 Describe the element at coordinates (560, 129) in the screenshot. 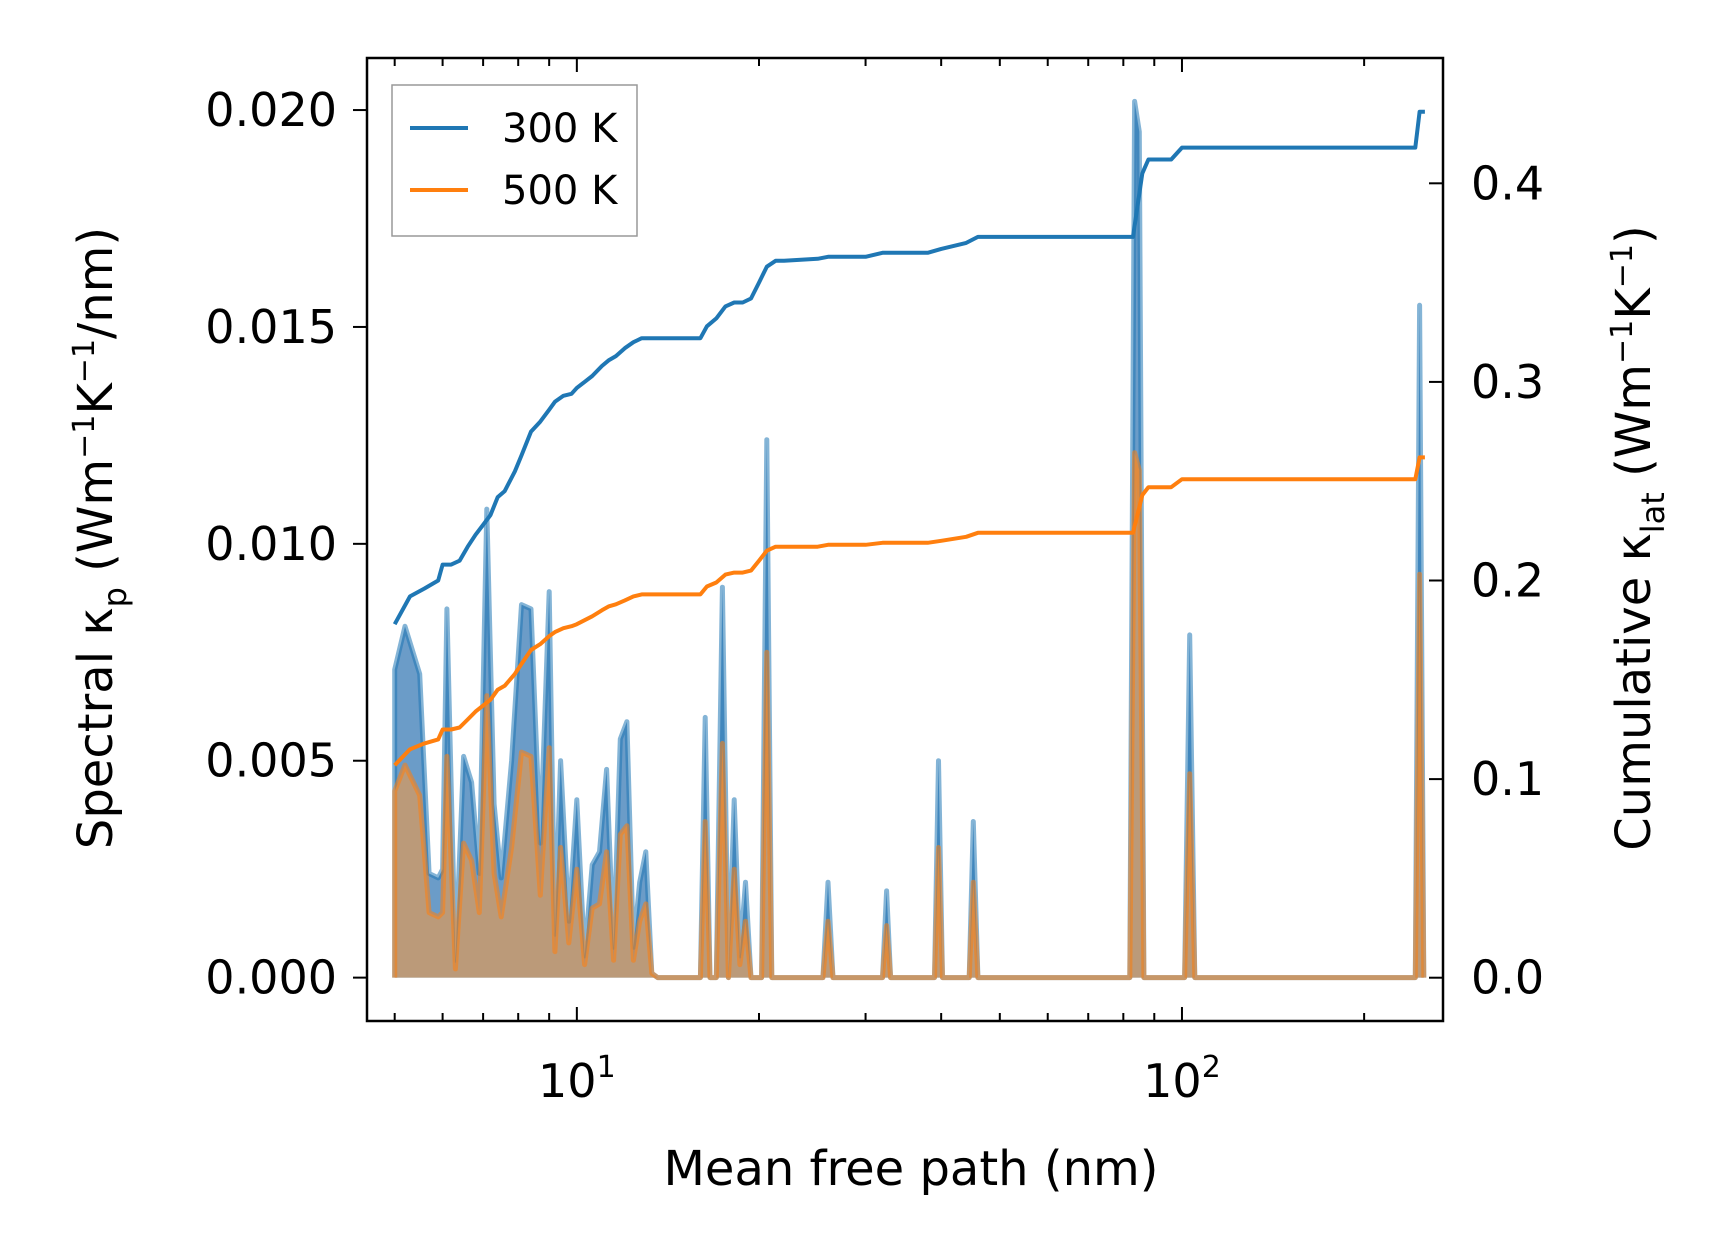

I see `legend-label-300k: 300 K` at that location.